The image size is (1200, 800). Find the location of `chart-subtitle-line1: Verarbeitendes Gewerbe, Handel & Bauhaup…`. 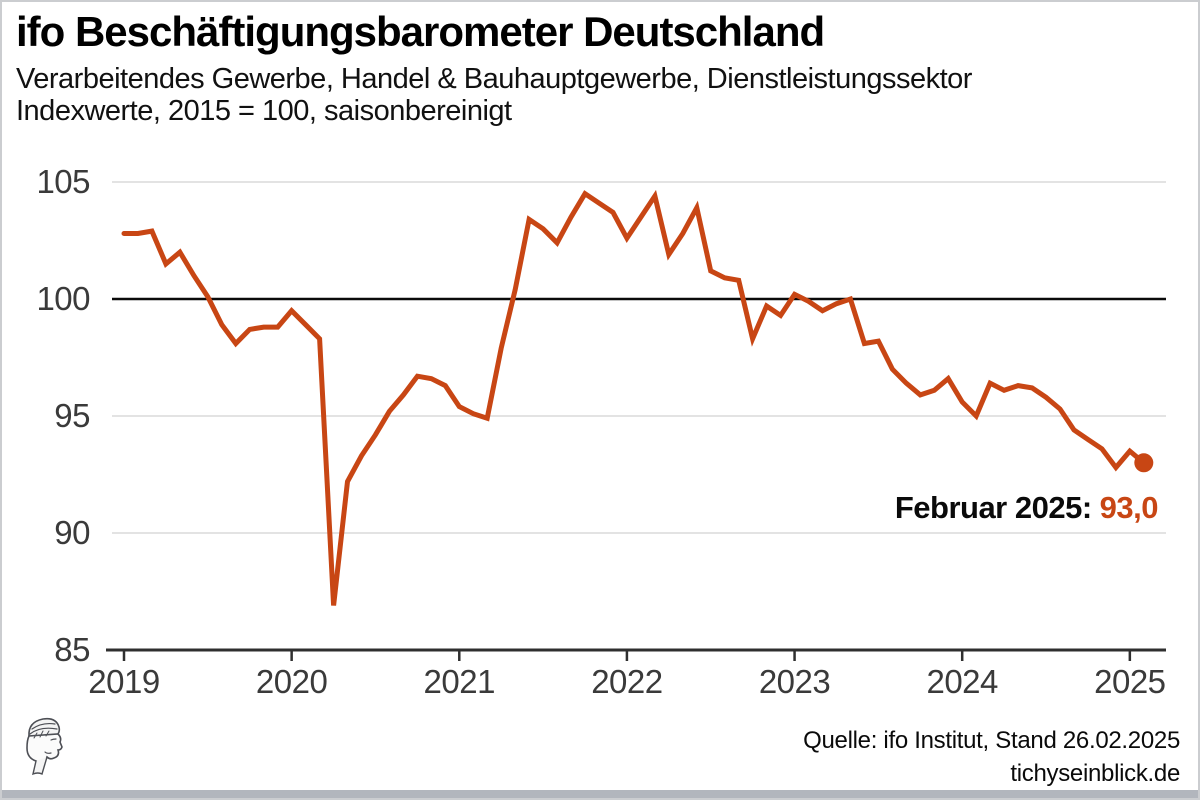

chart-subtitle-line1: Verarbeitendes Gewerbe, Handel & Bauhaup… is located at coordinates (494, 79).